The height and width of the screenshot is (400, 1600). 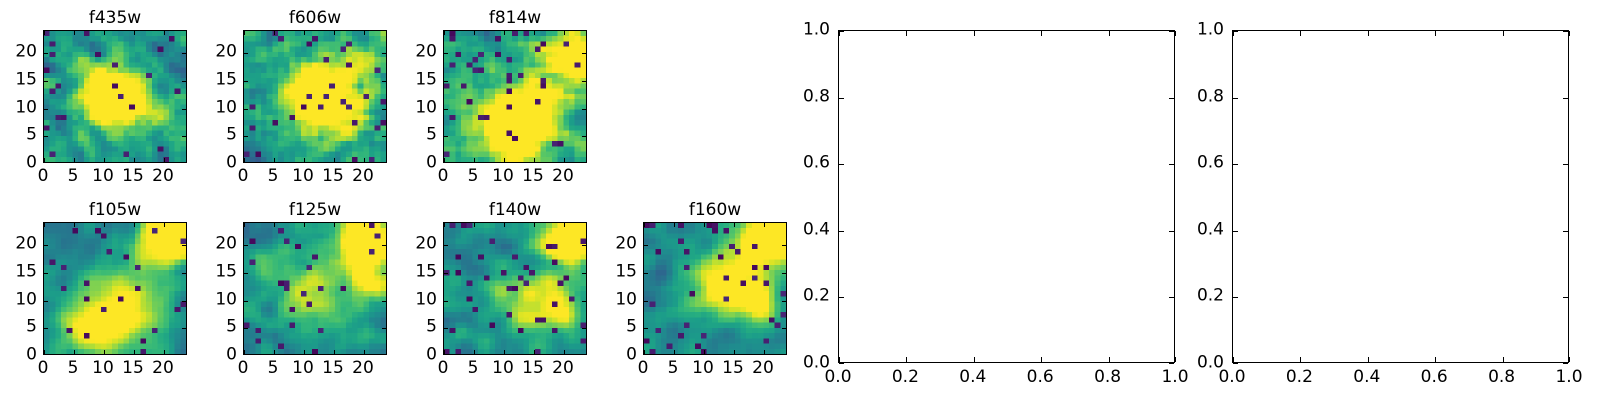 What do you see at coordinates (315, 96) in the screenshot?
I see `heatmap-axes-f606w` at bounding box center [315, 96].